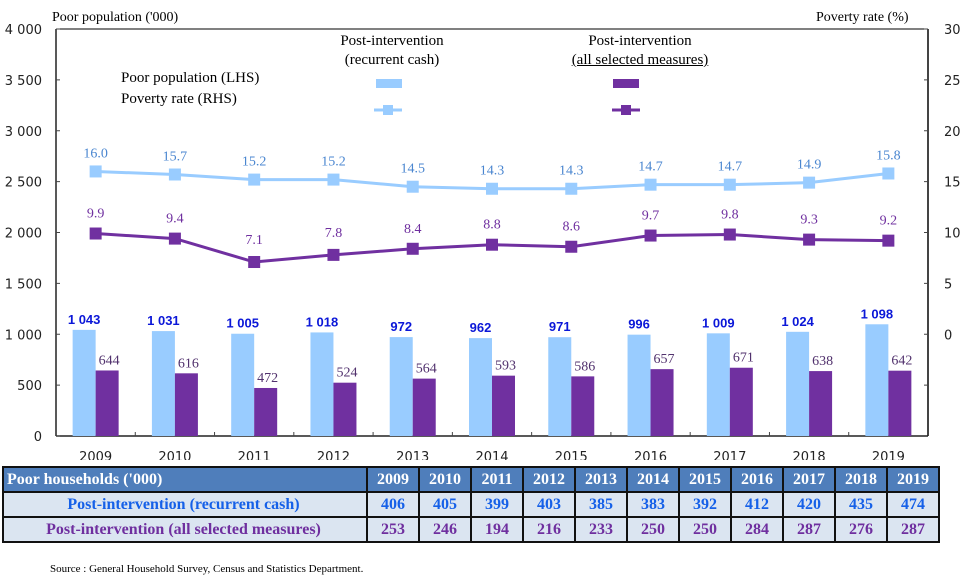 This screenshot has height=581, width=976. What do you see at coordinates (392, 60) in the screenshot?
I see `legend-col1-line2: (recurrent cash)` at bounding box center [392, 60].